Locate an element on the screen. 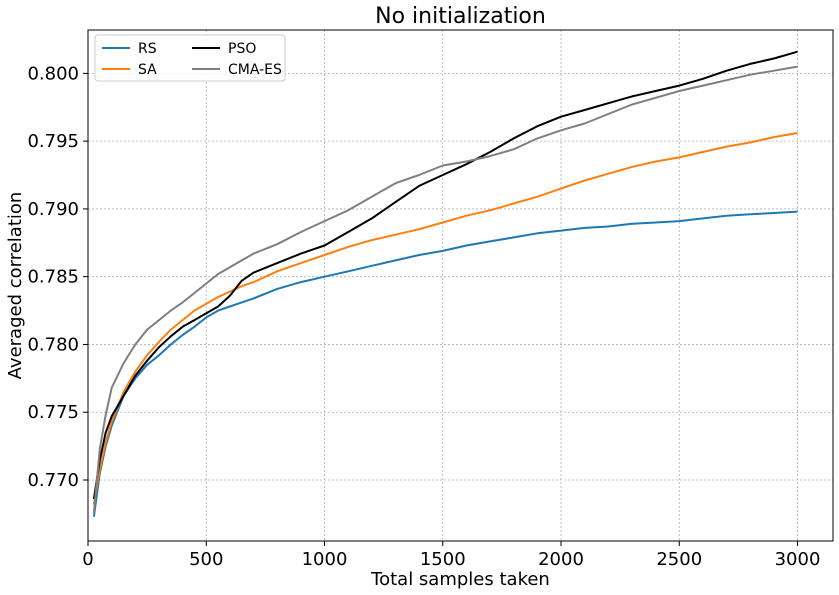 This screenshot has height=595, width=839. y-axis-ticks: 0.770 0.775 0.780 0.785 0.790 0.795 0.800 is located at coordinates (57, 277).